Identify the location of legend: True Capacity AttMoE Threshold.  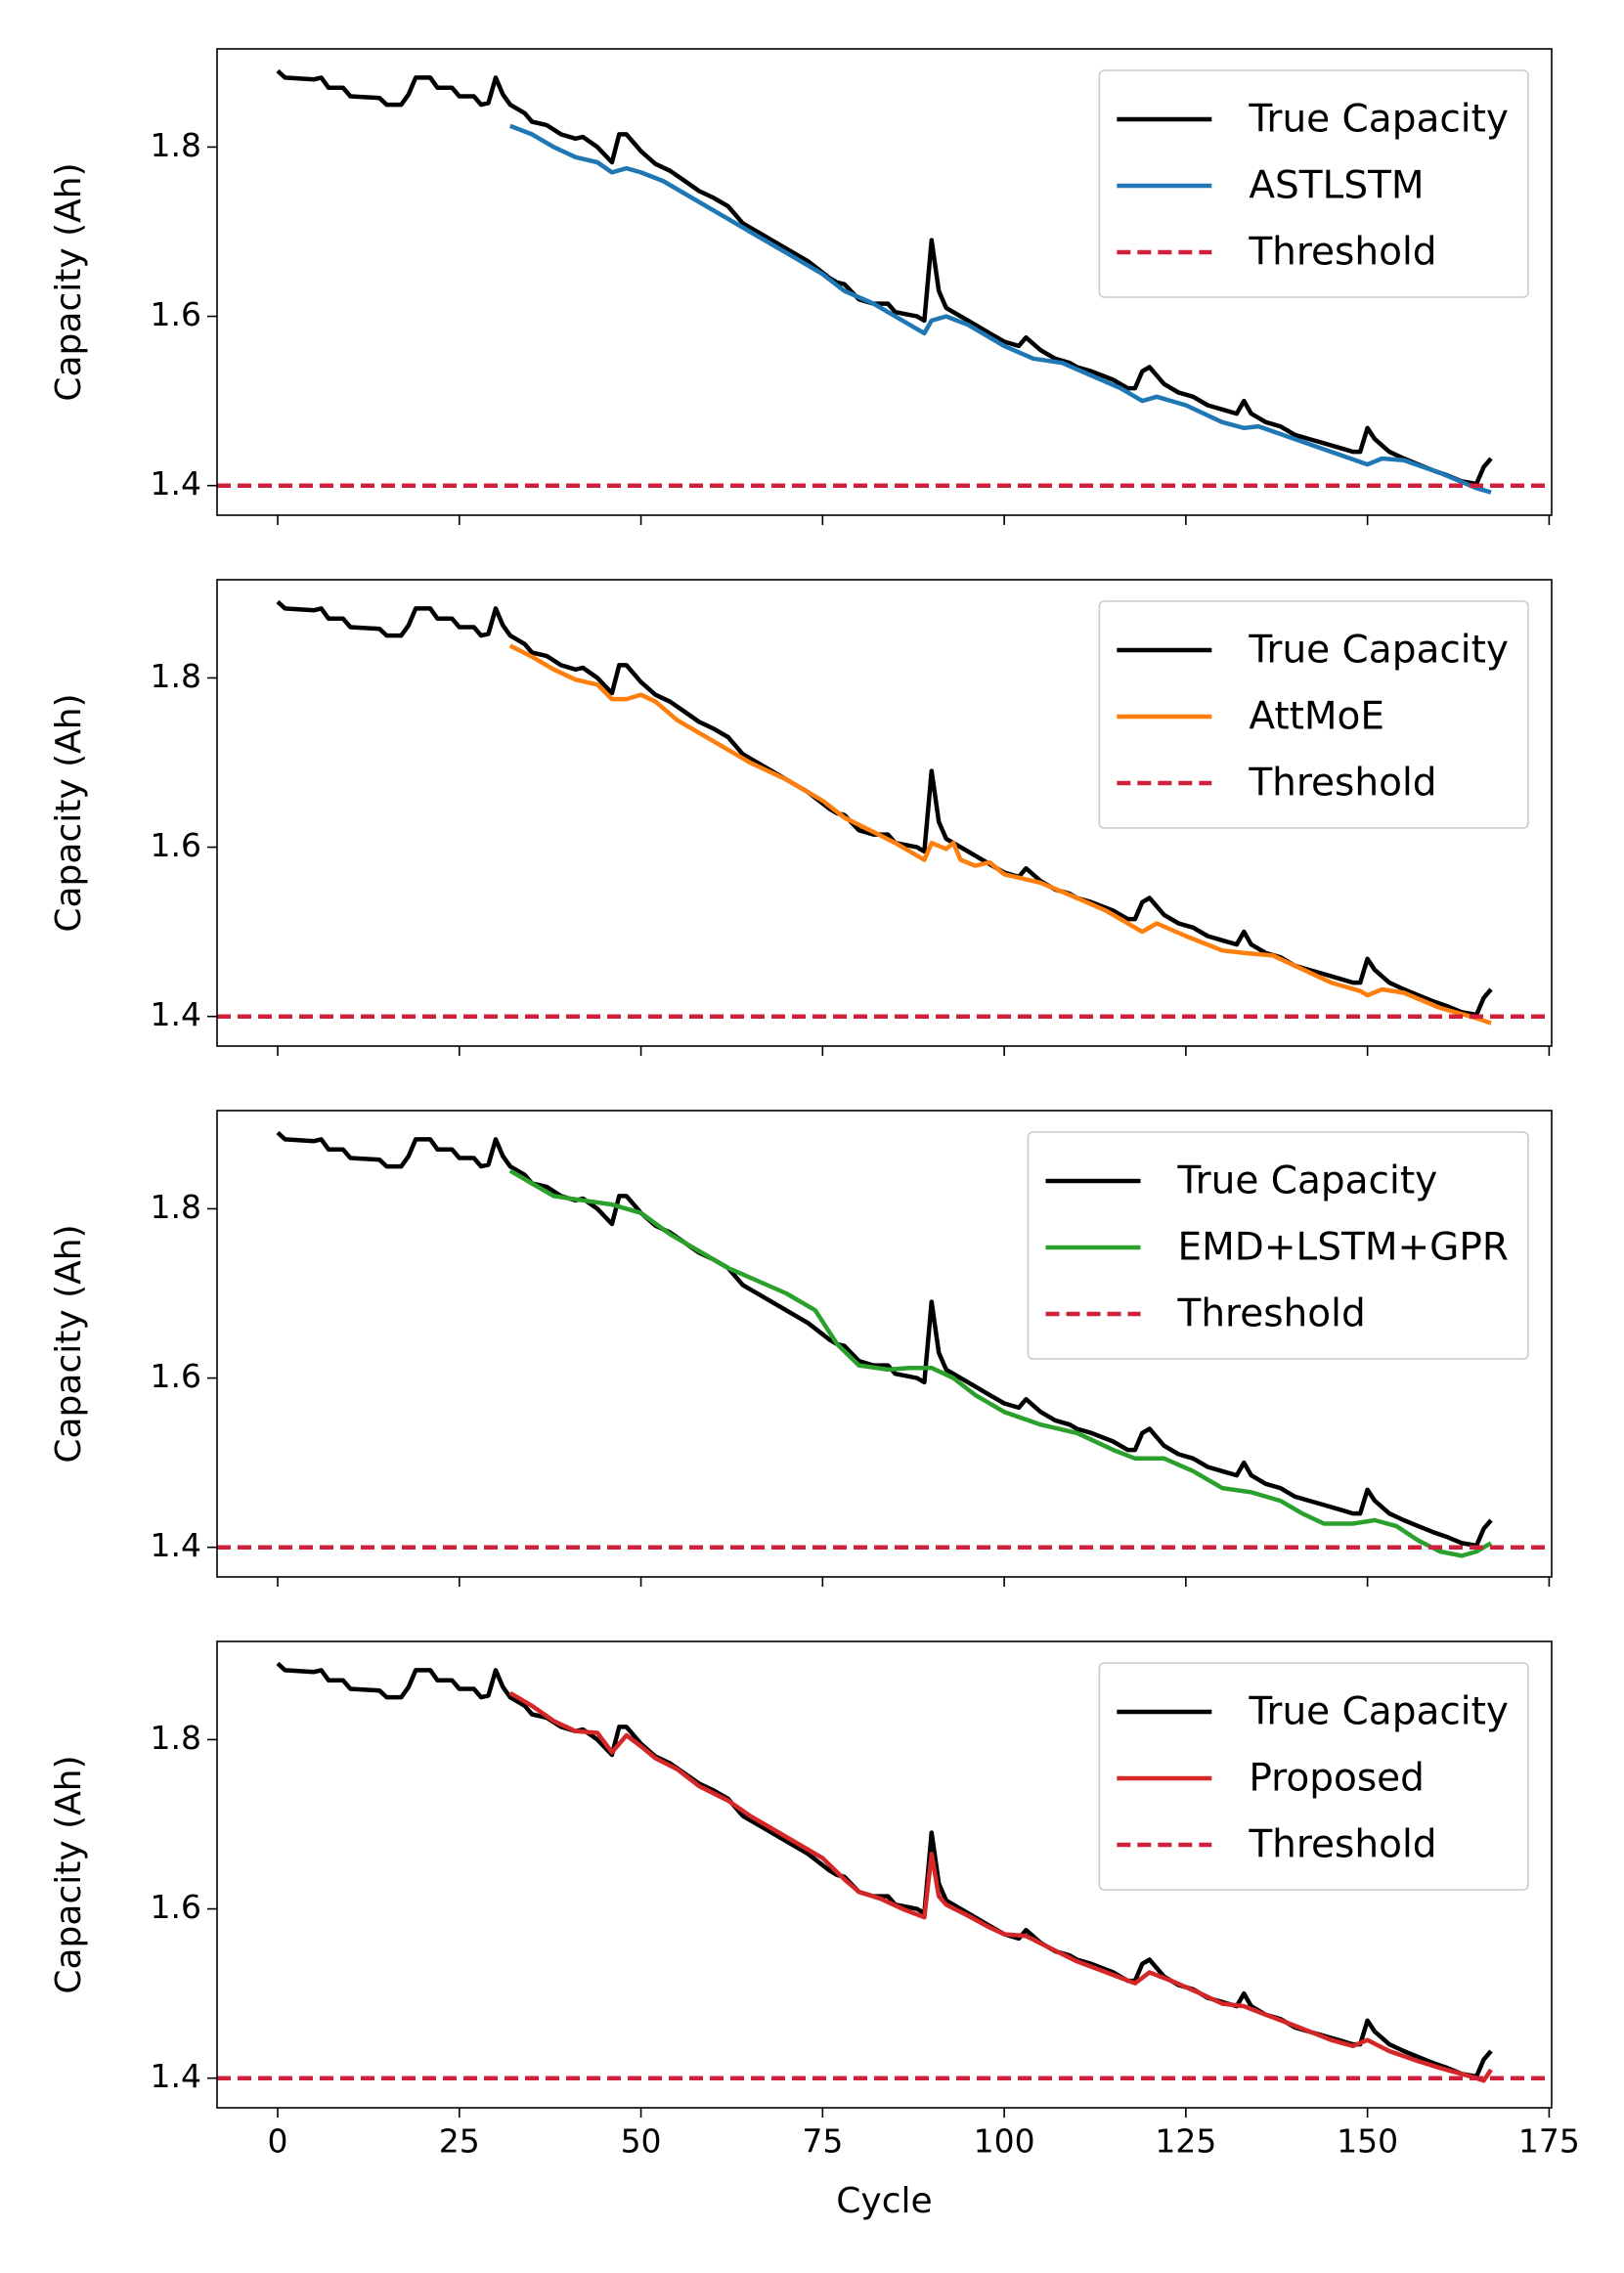
(1314, 714).